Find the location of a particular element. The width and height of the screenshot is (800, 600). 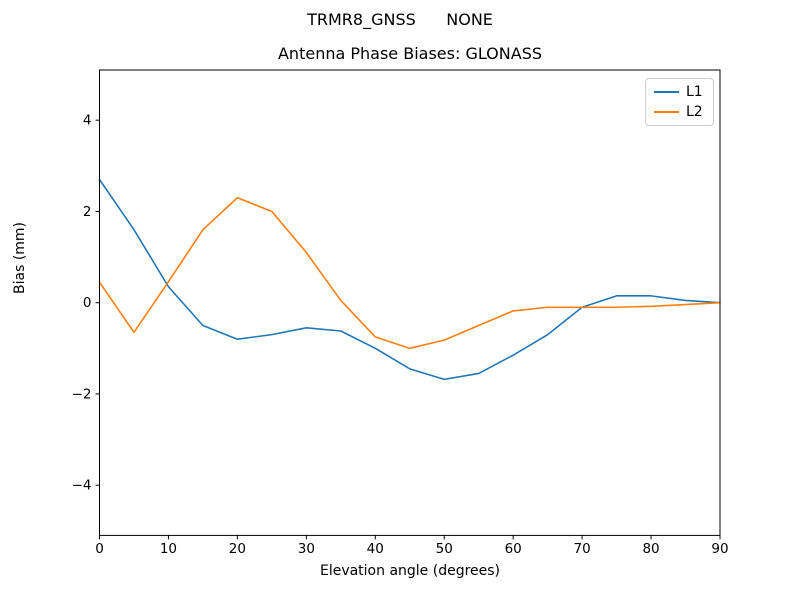

x-tick-label: 30 is located at coordinates (306, 549).